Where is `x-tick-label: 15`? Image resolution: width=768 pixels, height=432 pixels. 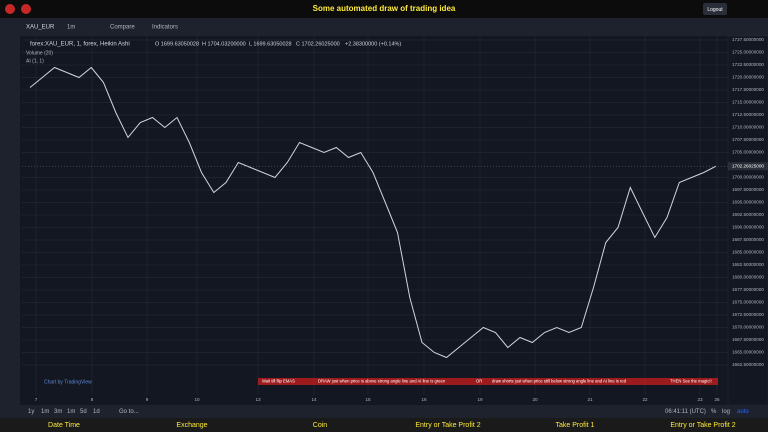
x-tick-label: 15 is located at coordinates (368, 399).